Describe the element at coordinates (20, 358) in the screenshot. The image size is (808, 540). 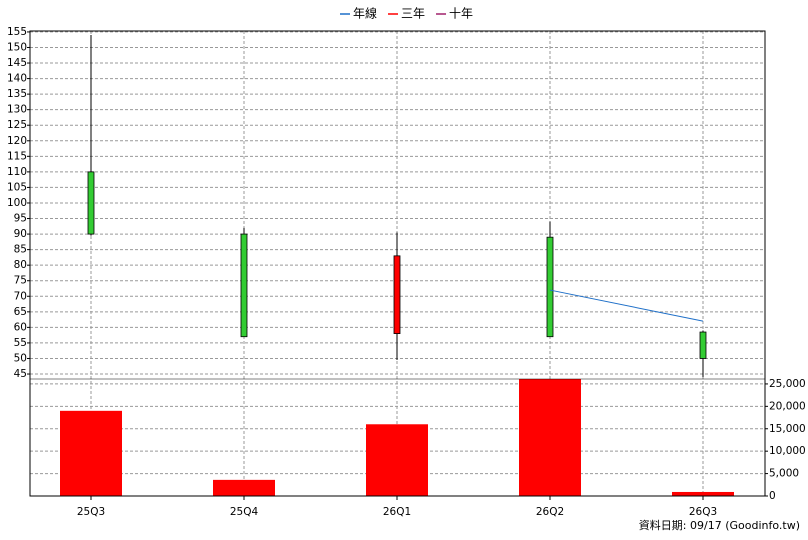
I see `y-tick-label: 50` at that location.